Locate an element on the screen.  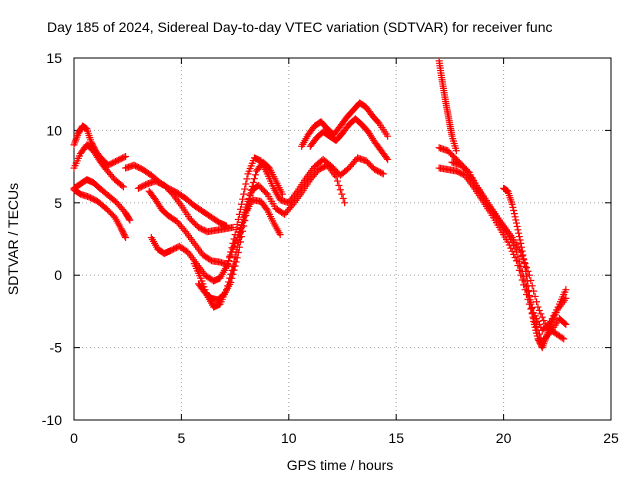
x-axis-title: GPS time / hours is located at coordinates (340, 465).